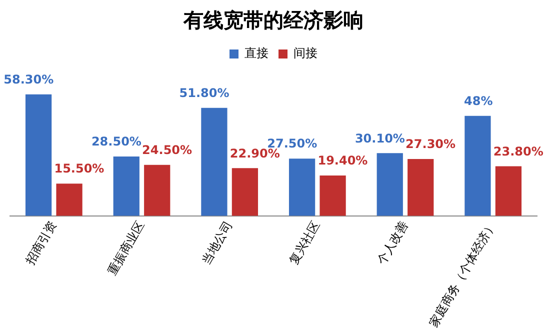 This screenshot has height=333, width=557. I want to click on x-tick-label: 家庭商务（个体经济）, so click(462, 274).